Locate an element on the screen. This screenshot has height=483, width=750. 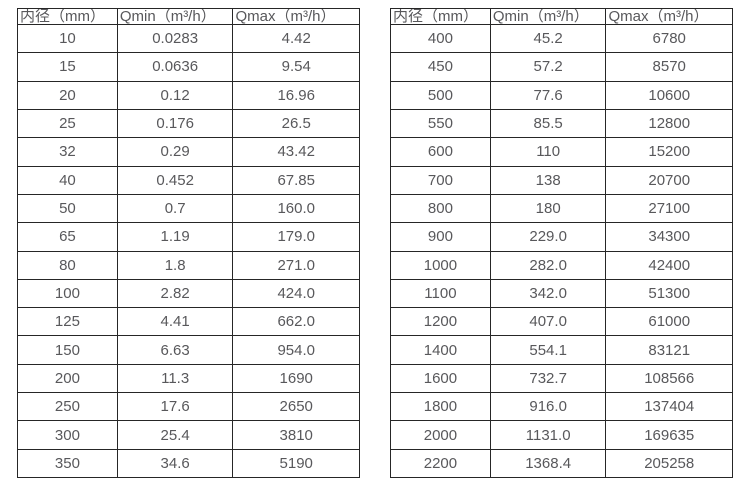
table-row: 2000 1131.0 169635 is located at coordinates (561, 435).